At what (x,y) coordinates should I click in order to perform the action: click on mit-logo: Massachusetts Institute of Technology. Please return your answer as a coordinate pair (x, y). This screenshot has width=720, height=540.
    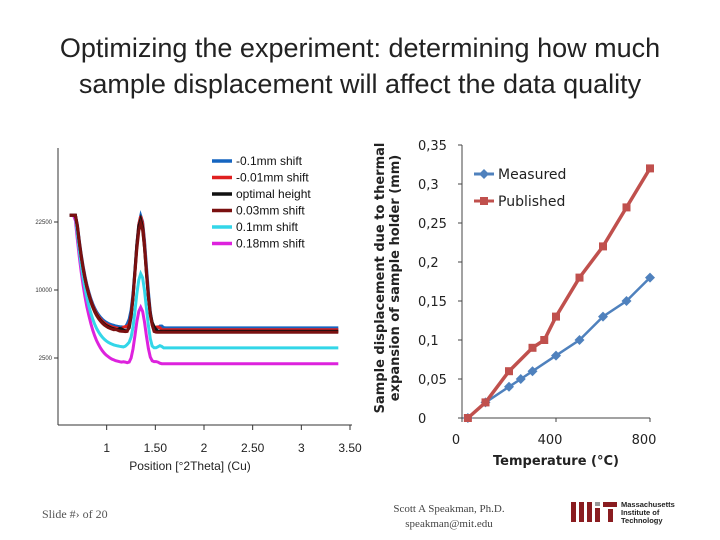
    Looking at the image, I should click on (630, 513).